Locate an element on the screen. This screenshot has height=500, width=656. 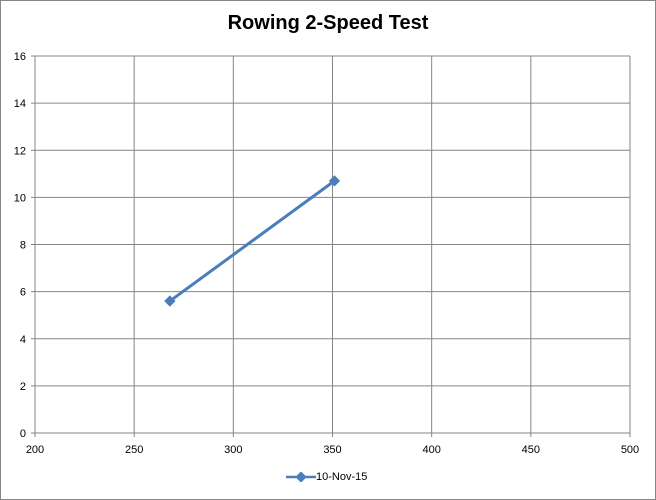
y-tick-label: 10 is located at coordinates (20, 198).